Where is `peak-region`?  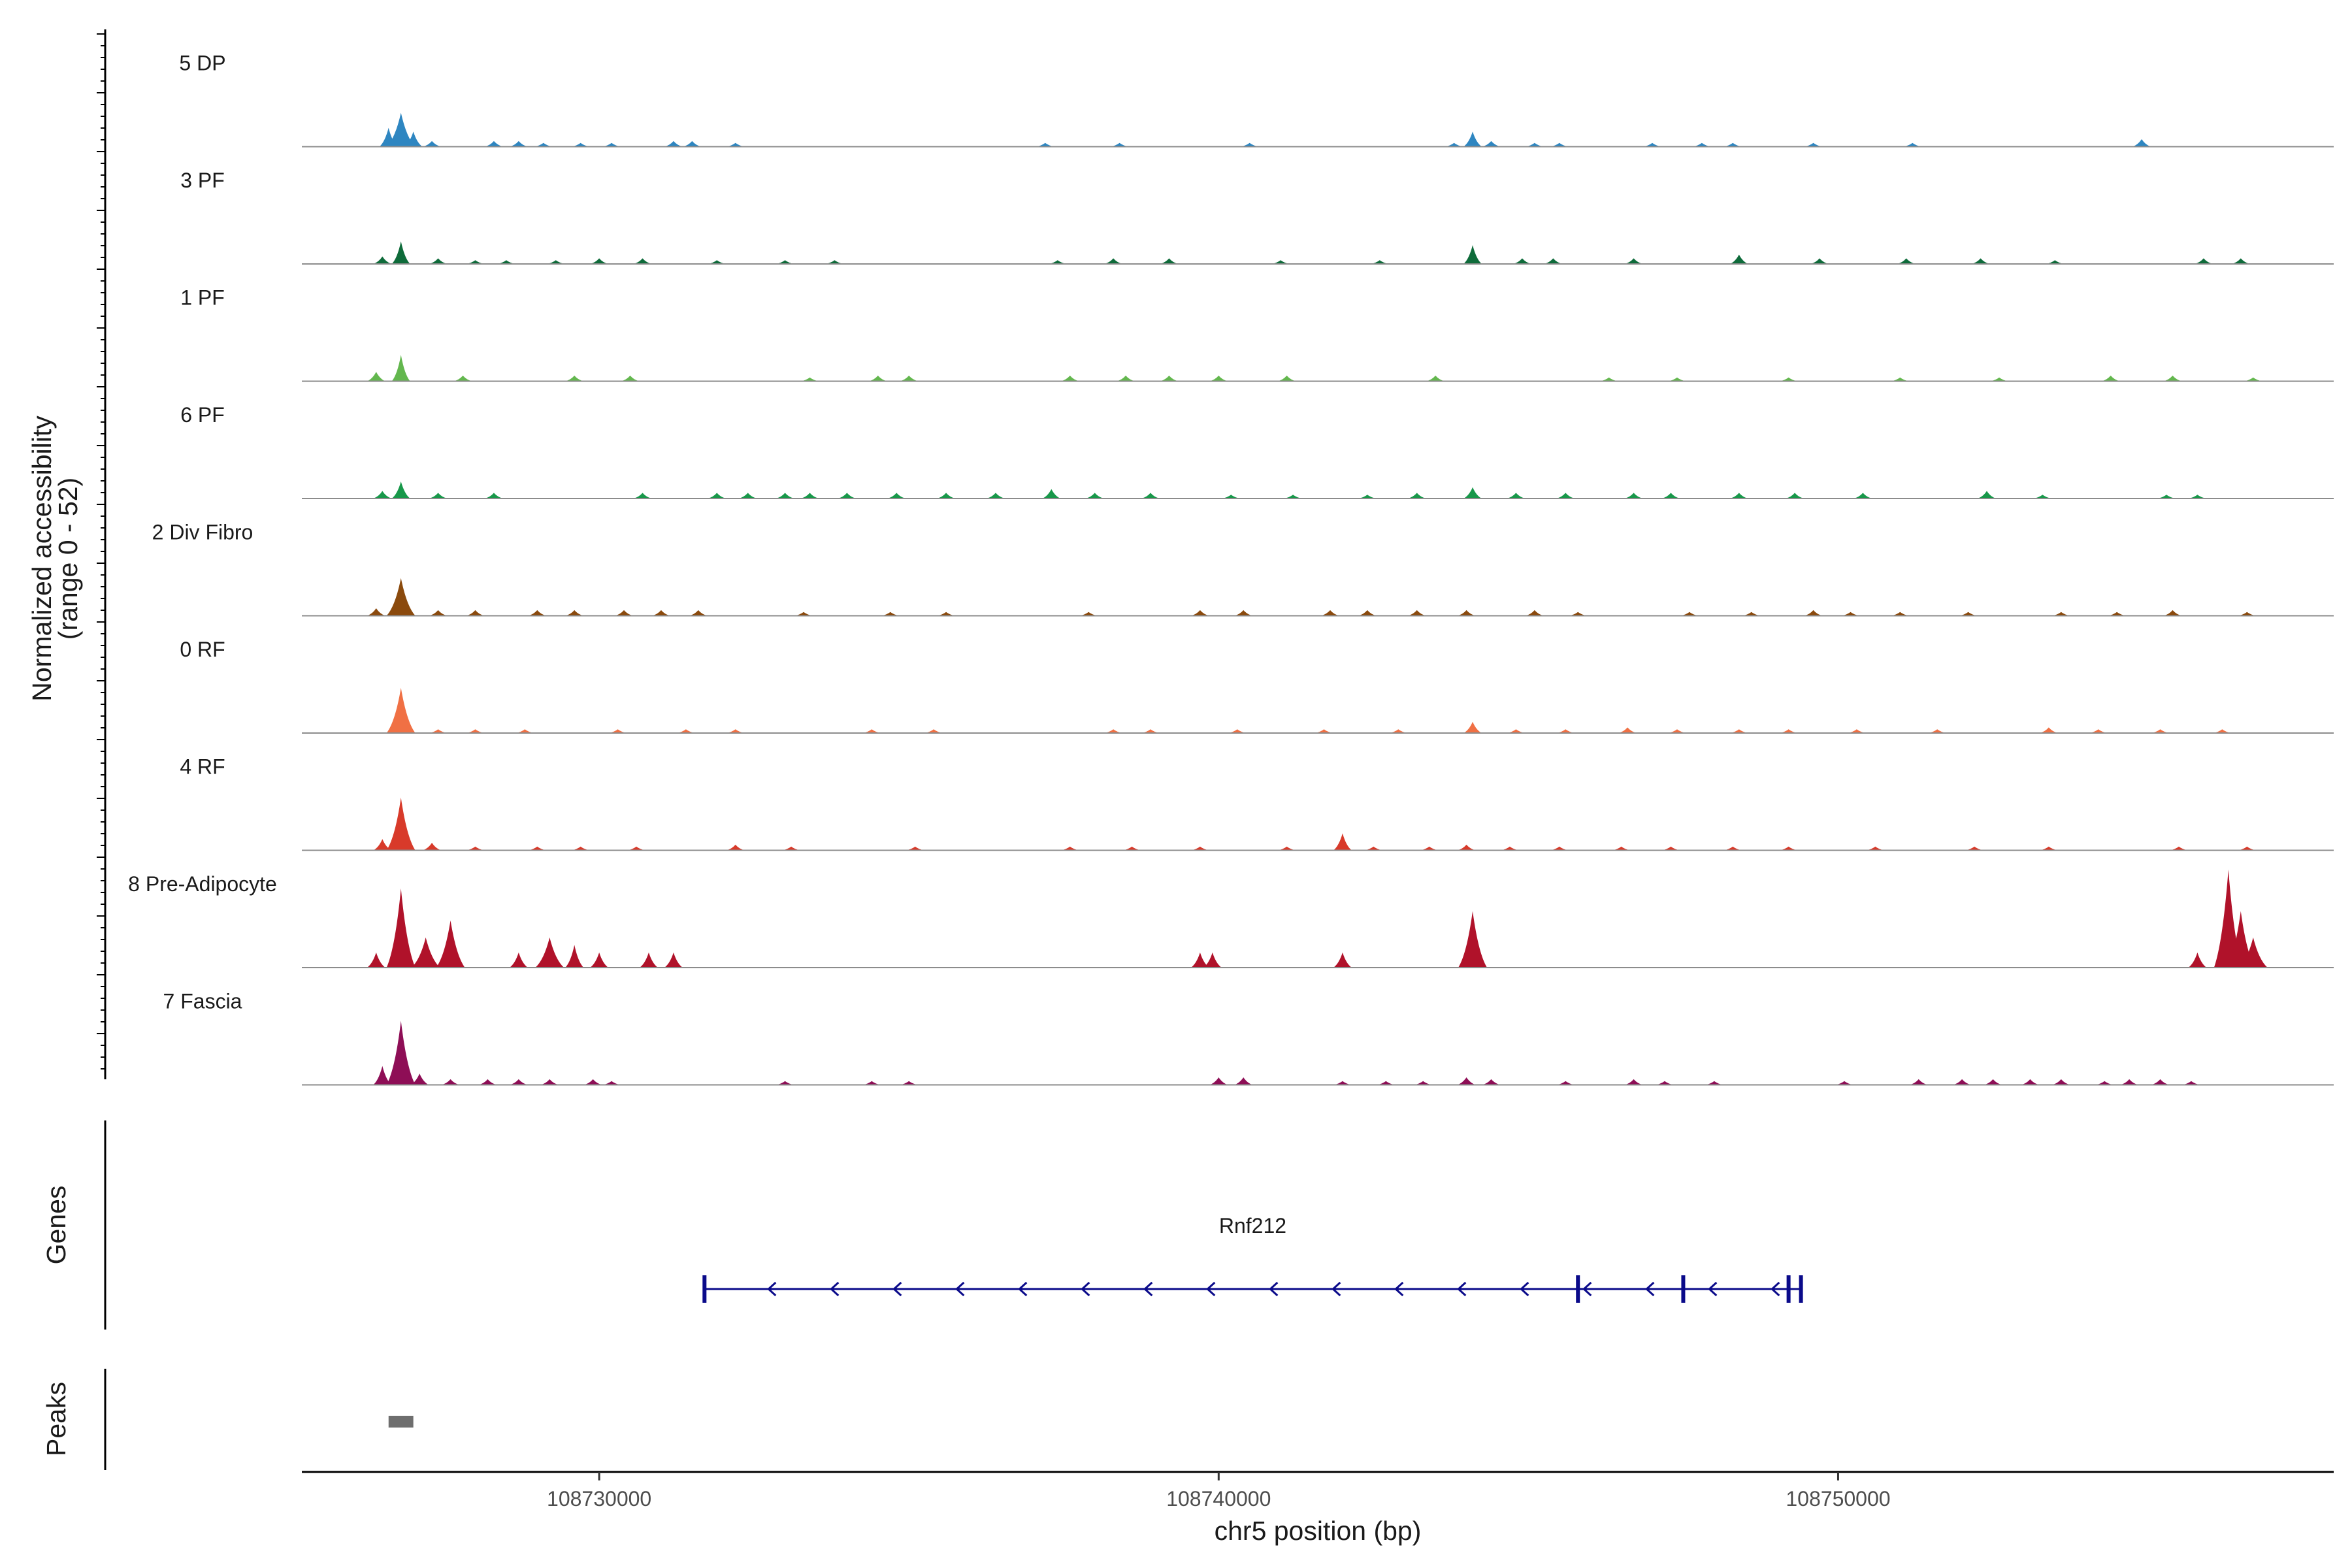 peak-region is located at coordinates (401, 1422).